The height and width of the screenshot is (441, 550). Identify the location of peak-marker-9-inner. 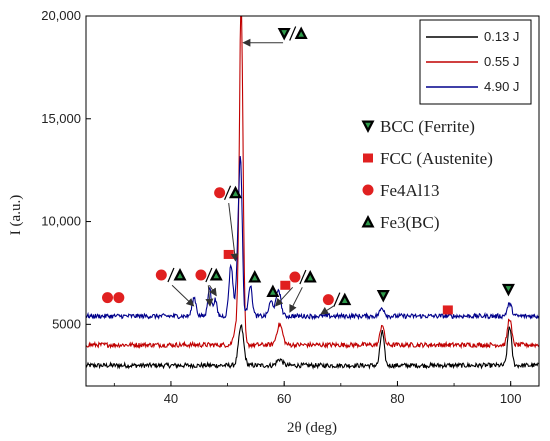
(254, 278).